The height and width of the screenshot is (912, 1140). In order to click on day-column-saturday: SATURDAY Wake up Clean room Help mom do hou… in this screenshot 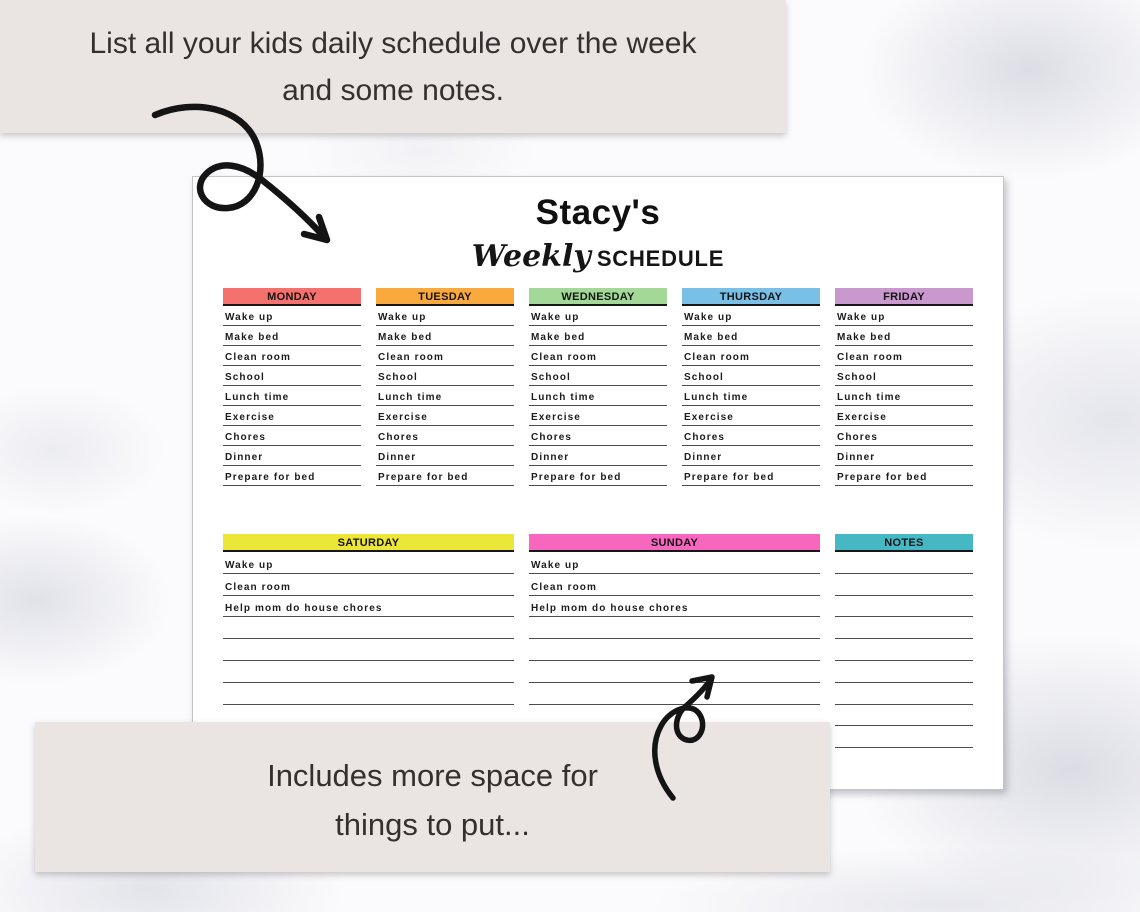, I will do `click(368, 641)`.